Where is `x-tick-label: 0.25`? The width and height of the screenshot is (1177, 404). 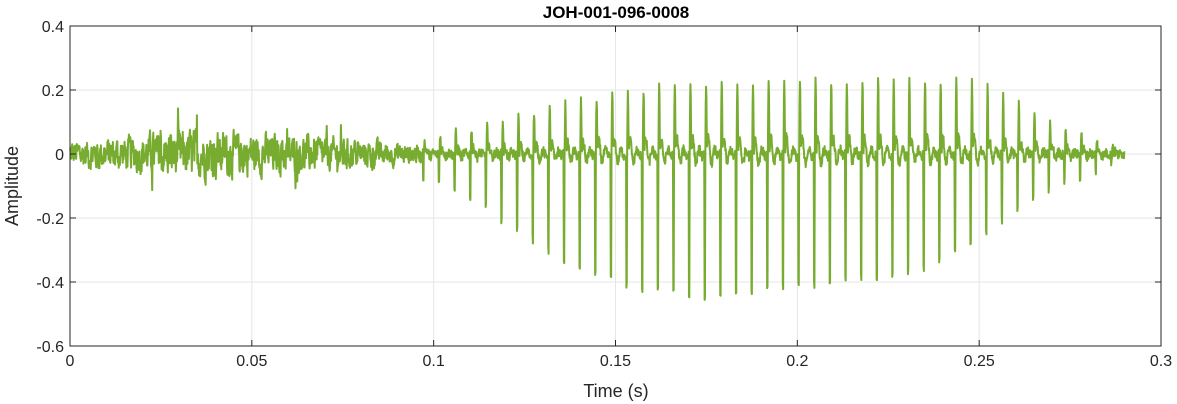
x-tick-label: 0.25 is located at coordinates (979, 361).